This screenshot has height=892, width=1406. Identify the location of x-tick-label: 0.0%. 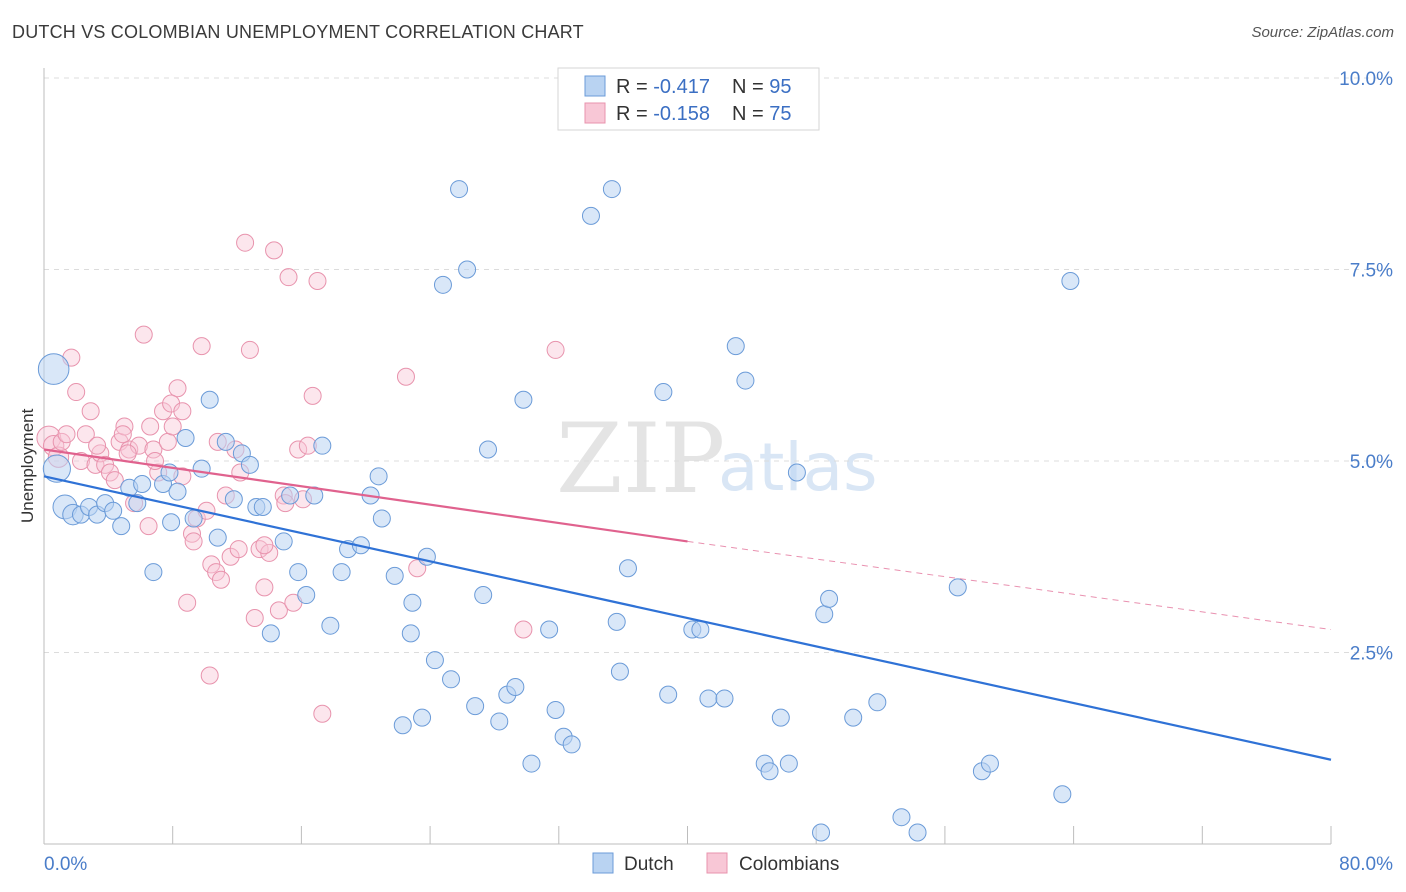
(65, 864).